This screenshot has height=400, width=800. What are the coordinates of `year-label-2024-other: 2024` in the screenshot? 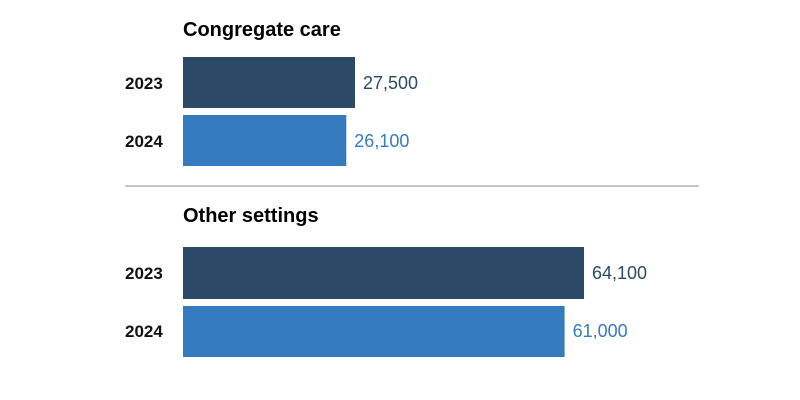 It's located at (144, 331).